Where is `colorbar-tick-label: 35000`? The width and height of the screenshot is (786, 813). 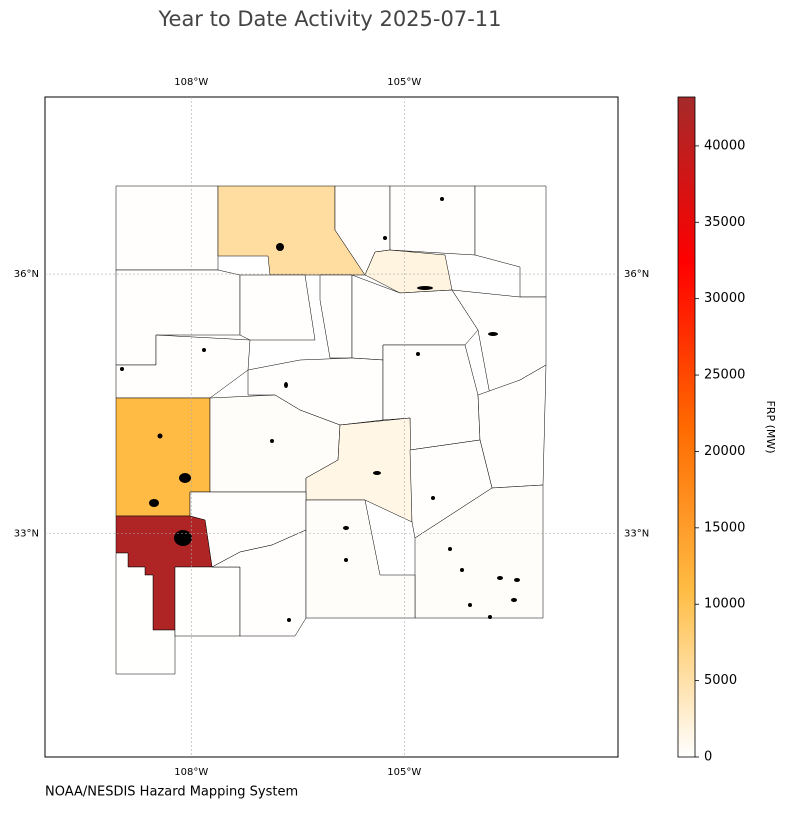 colorbar-tick-label: 35000 is located at coordinates (724, 222).